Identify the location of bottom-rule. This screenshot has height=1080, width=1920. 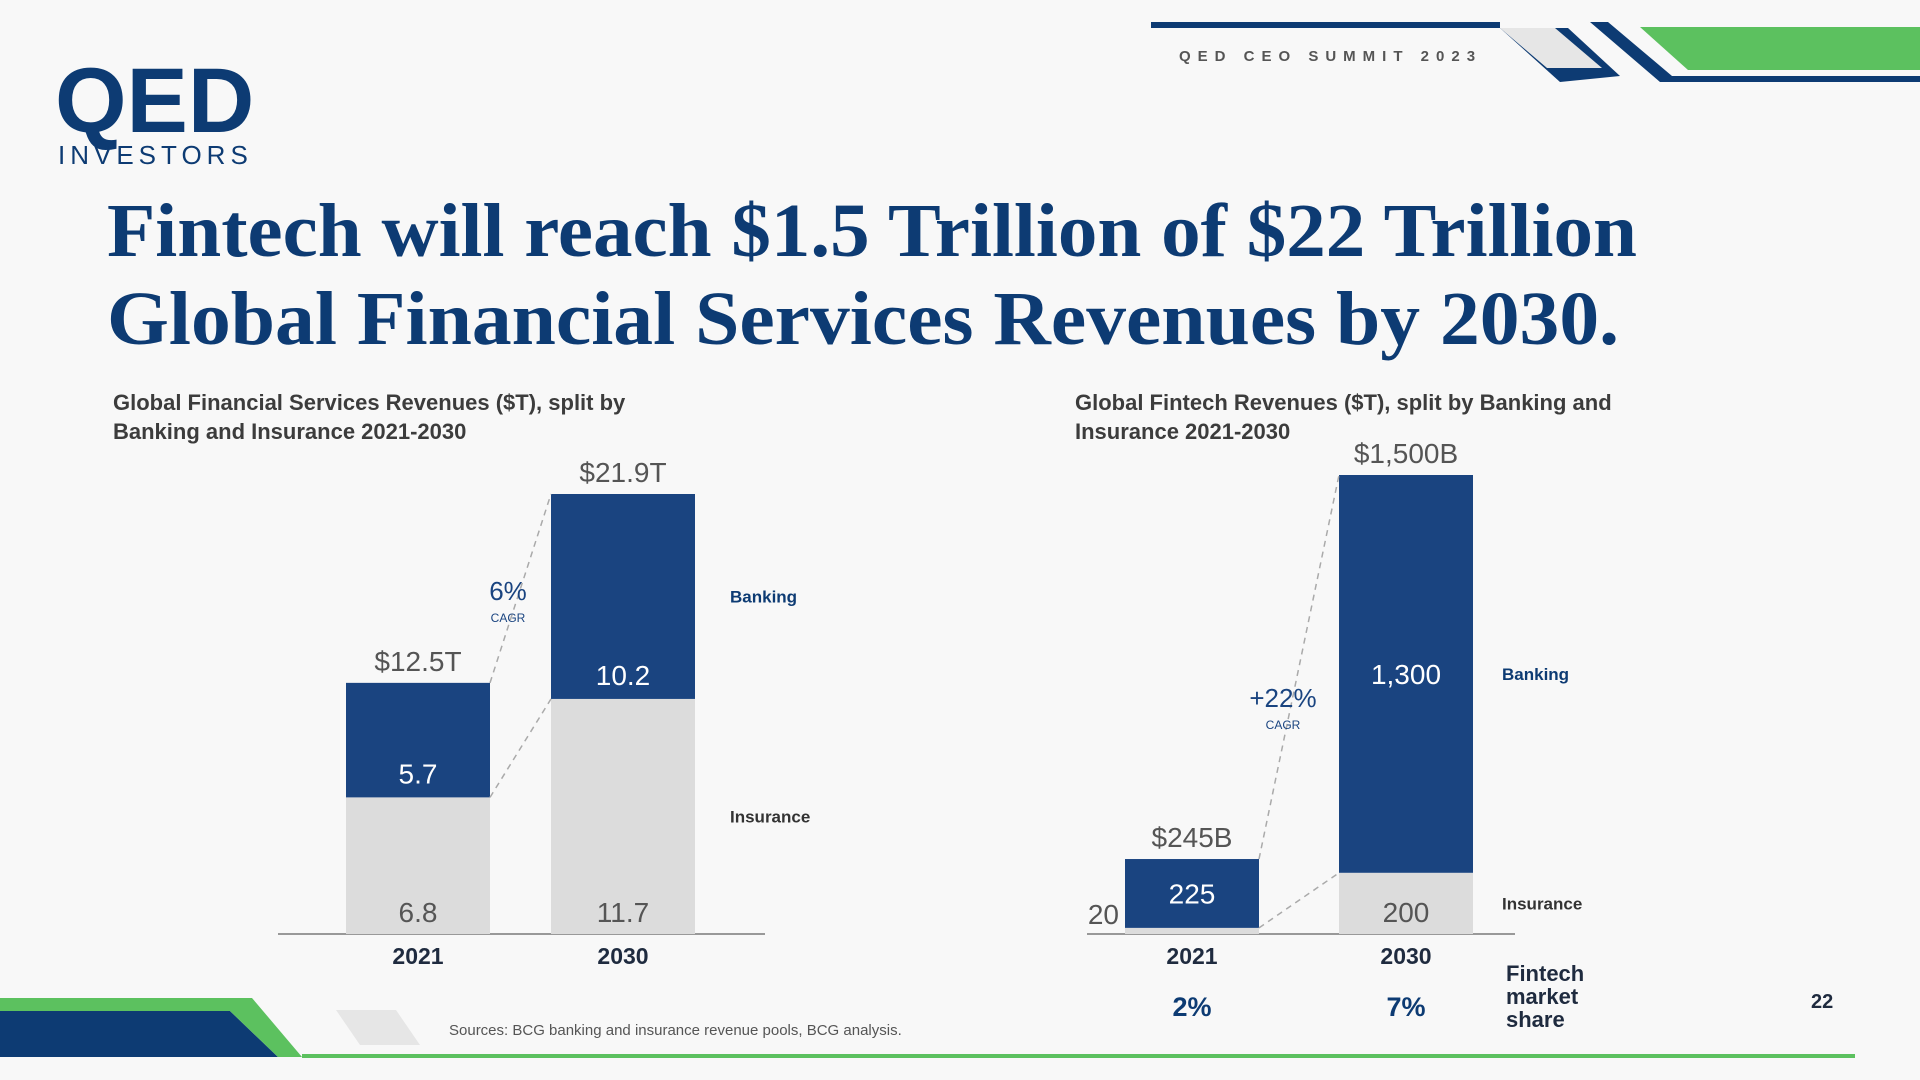
(1078, 1056).